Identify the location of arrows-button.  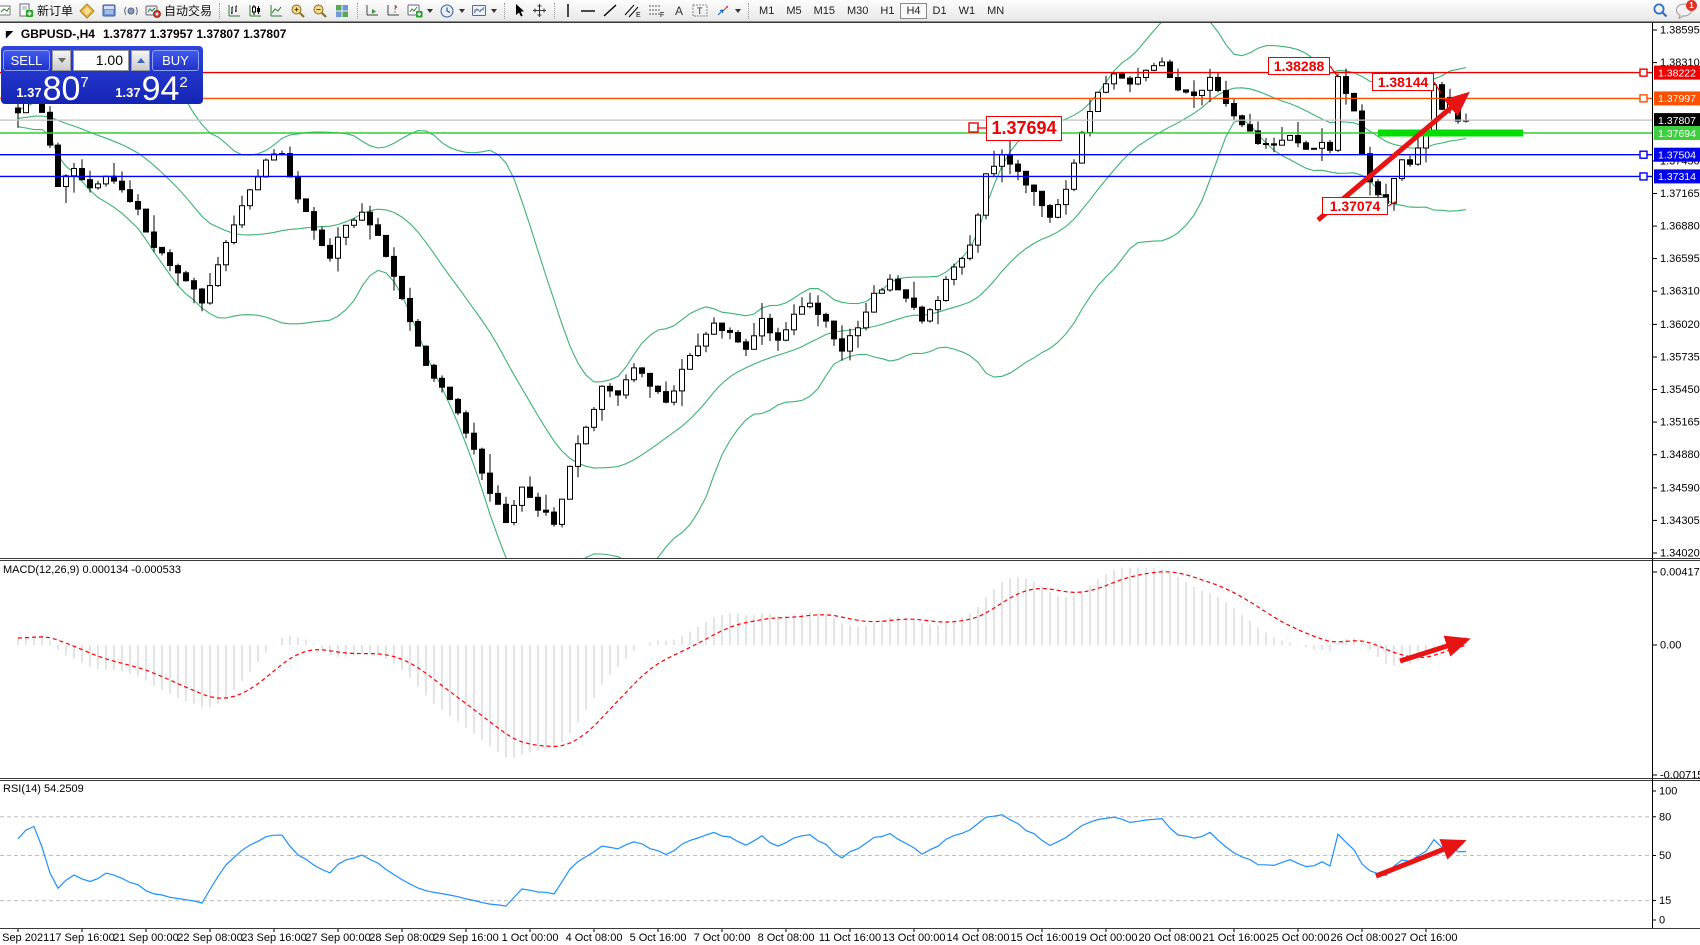
(728, 11).